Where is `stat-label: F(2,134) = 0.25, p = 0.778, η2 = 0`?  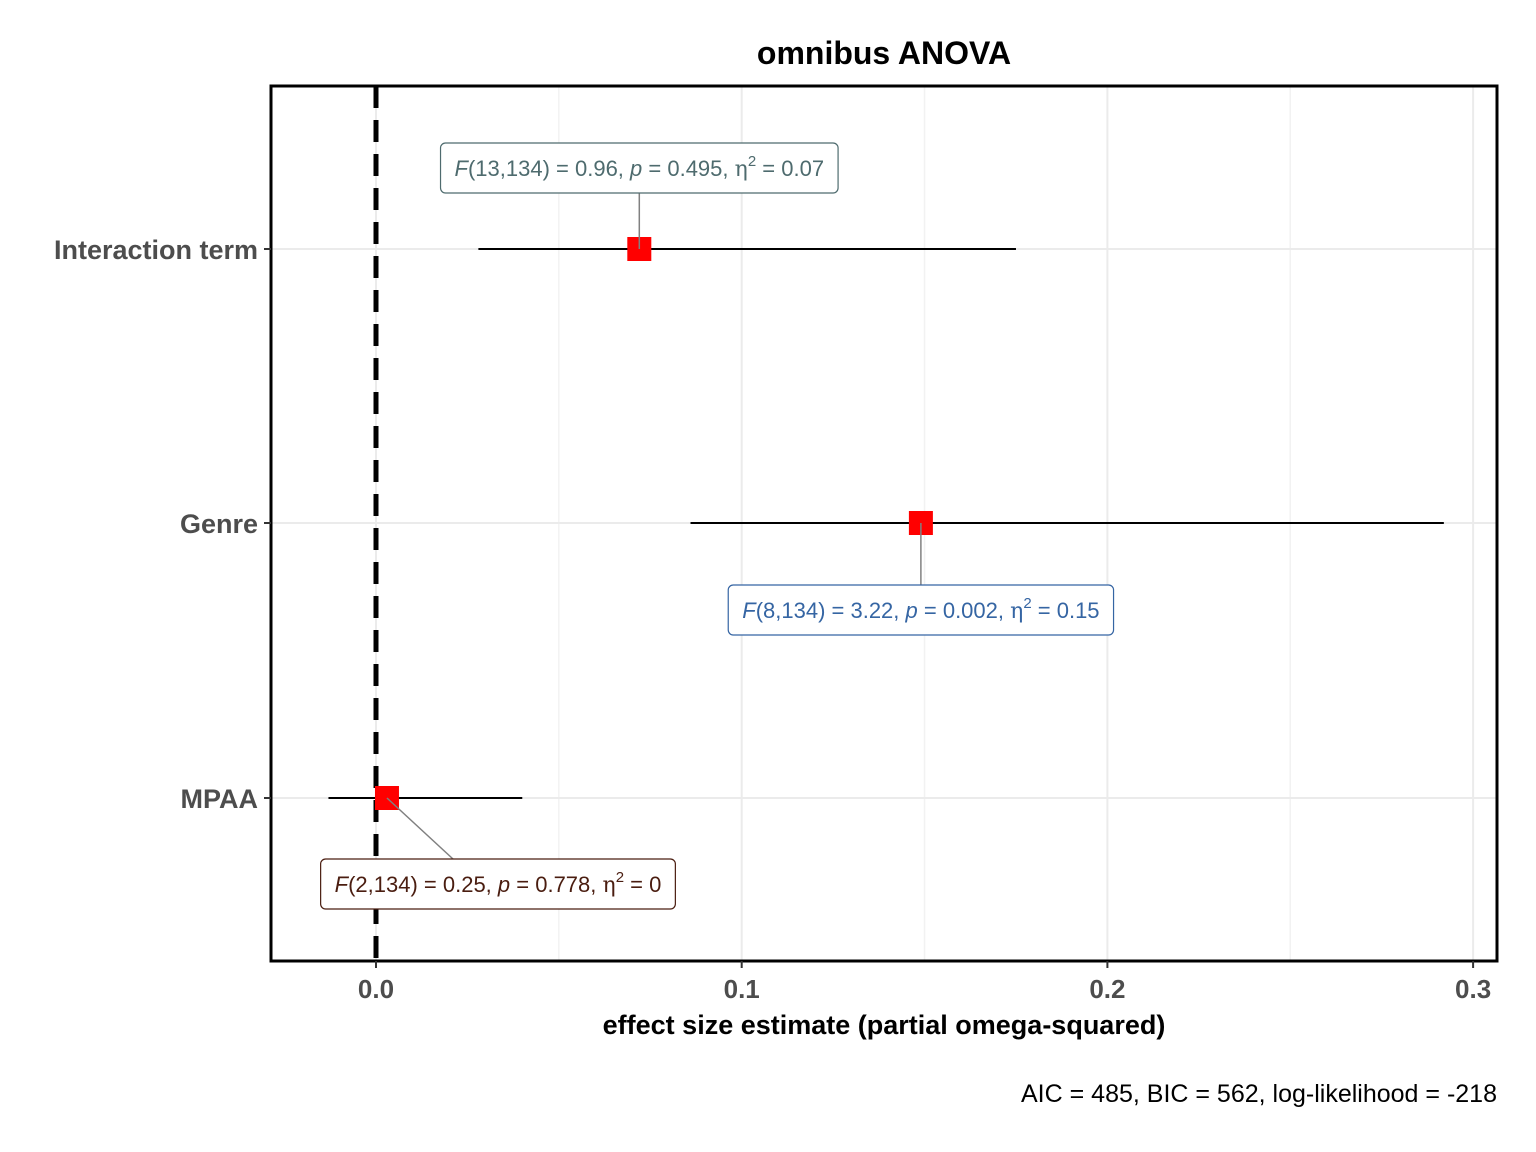 stat-label: F(2,134) = 0.25, p = 0.778, η2 = 0 is located at coordinates (498, 884).